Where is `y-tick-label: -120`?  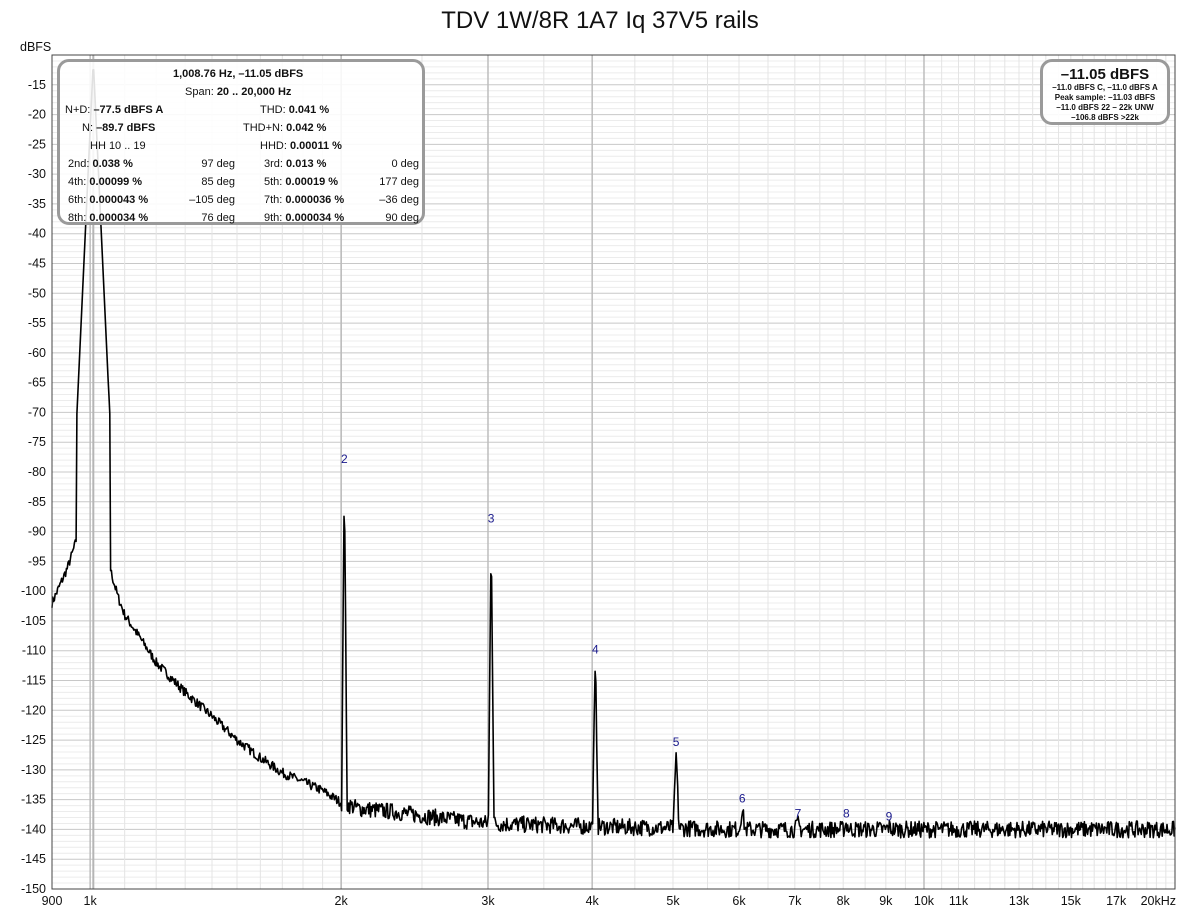
y-tick-label: -120 is located at coordinates (33, 710).